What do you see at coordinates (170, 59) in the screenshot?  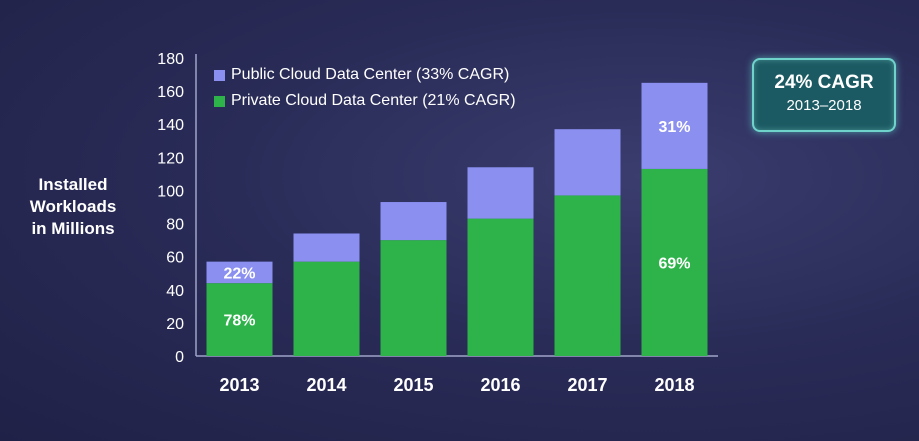 I see `y-tick-label-180: 180` at bounding box center [170, 59].